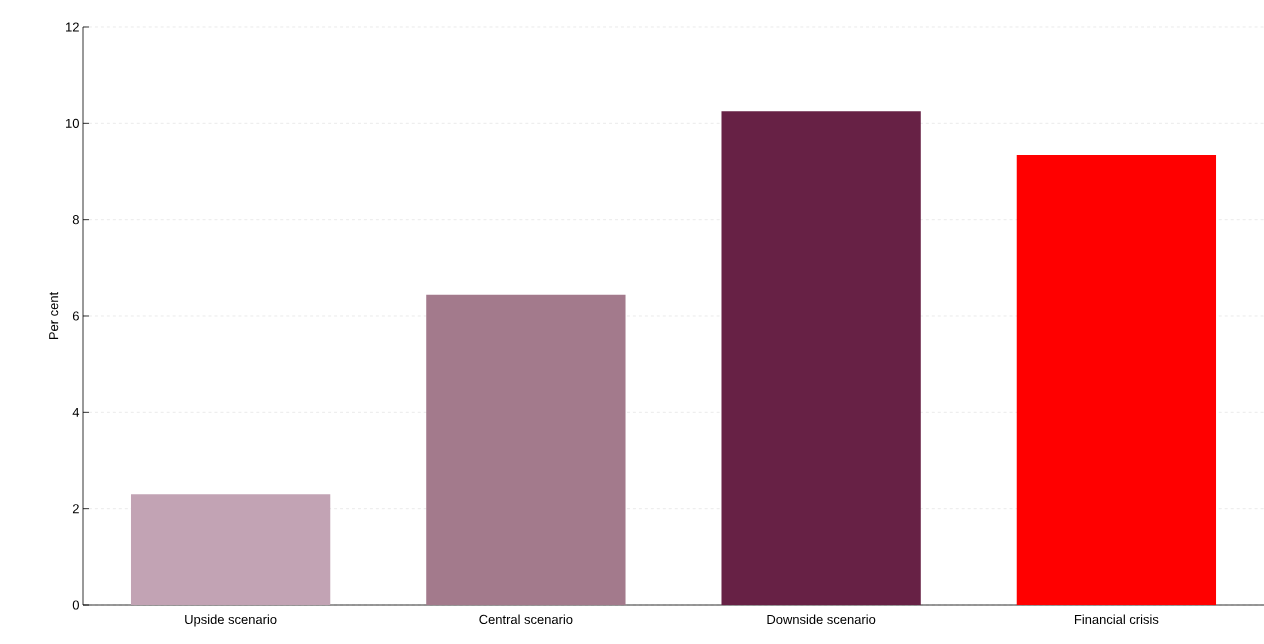 The image size is (1264, 644). Describe the element at coordinates (231, 620) in the screenshot. I see `x-tick-label: Upside scenario` at that location.